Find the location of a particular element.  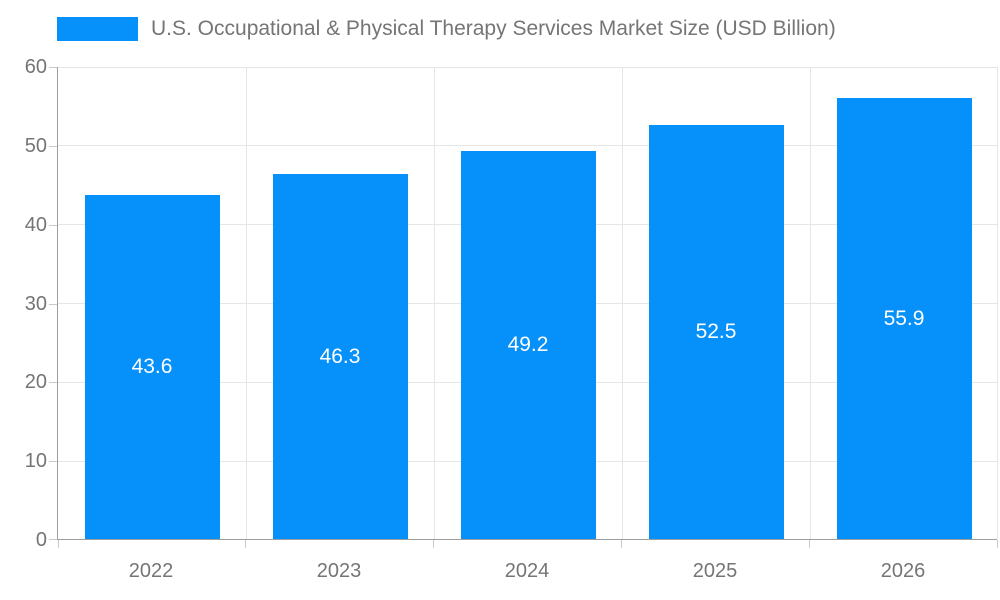

x-axis-label: 2023 is located at coordinates (339, 571).